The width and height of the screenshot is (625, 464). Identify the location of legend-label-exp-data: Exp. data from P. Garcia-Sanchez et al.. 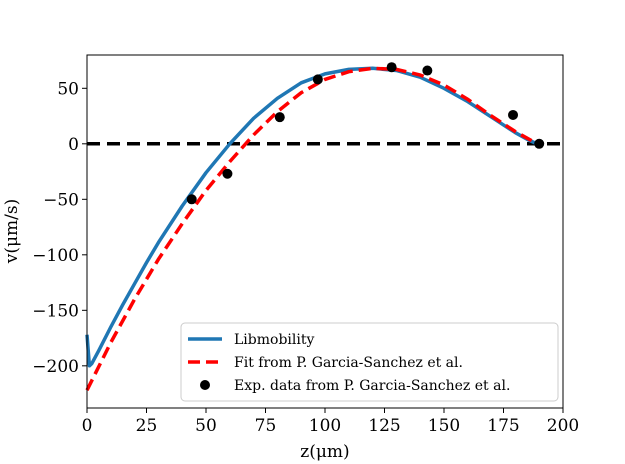
(372, 386).